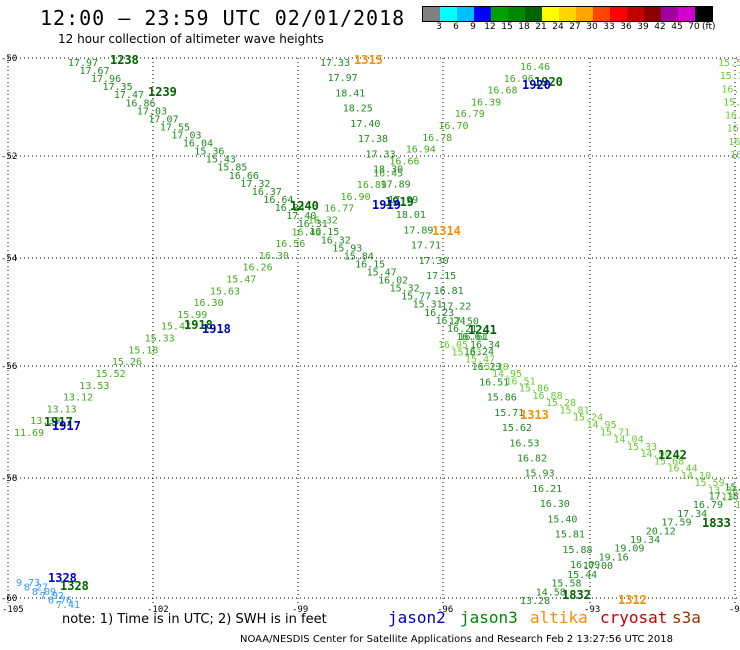  Describe the element at coordinates (734, 142) in the screenshot. I see `swh-value: 16.3` at that location.